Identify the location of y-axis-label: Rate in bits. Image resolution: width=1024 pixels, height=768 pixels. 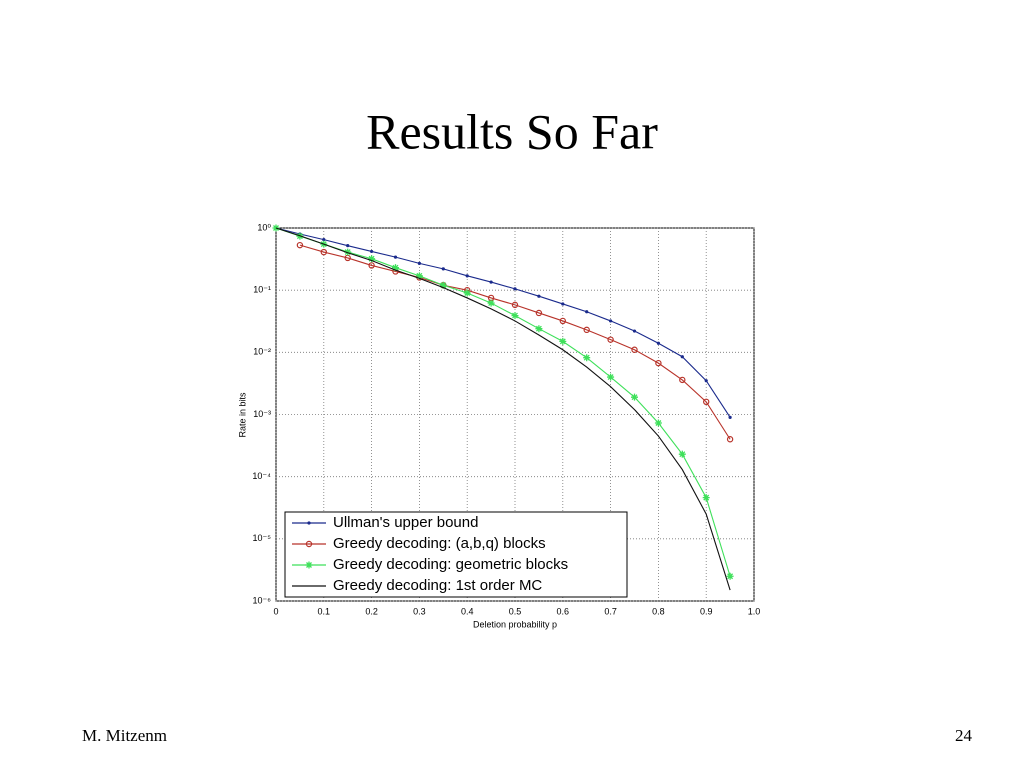
(242, 415).